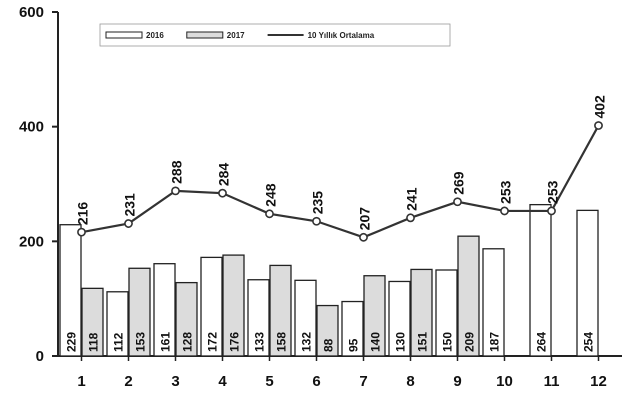  Describe the element at coordinates (222, 381) in the screenshot. I see `x-tick-label: 4` at that location.